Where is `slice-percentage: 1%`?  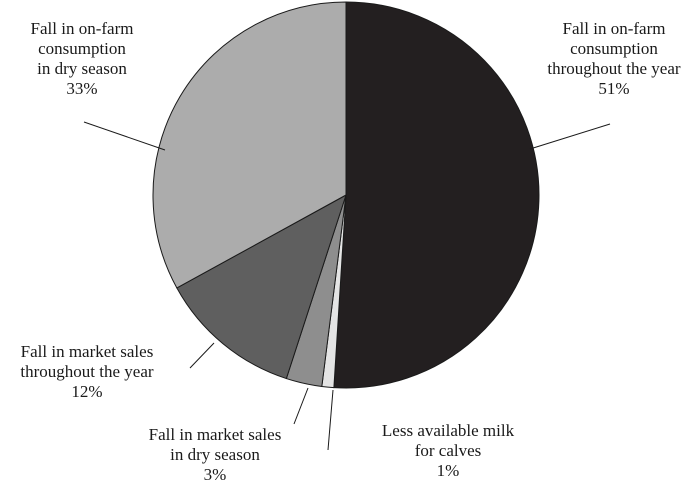 slice-percentage: 1% is located at coordinates (448, 470).